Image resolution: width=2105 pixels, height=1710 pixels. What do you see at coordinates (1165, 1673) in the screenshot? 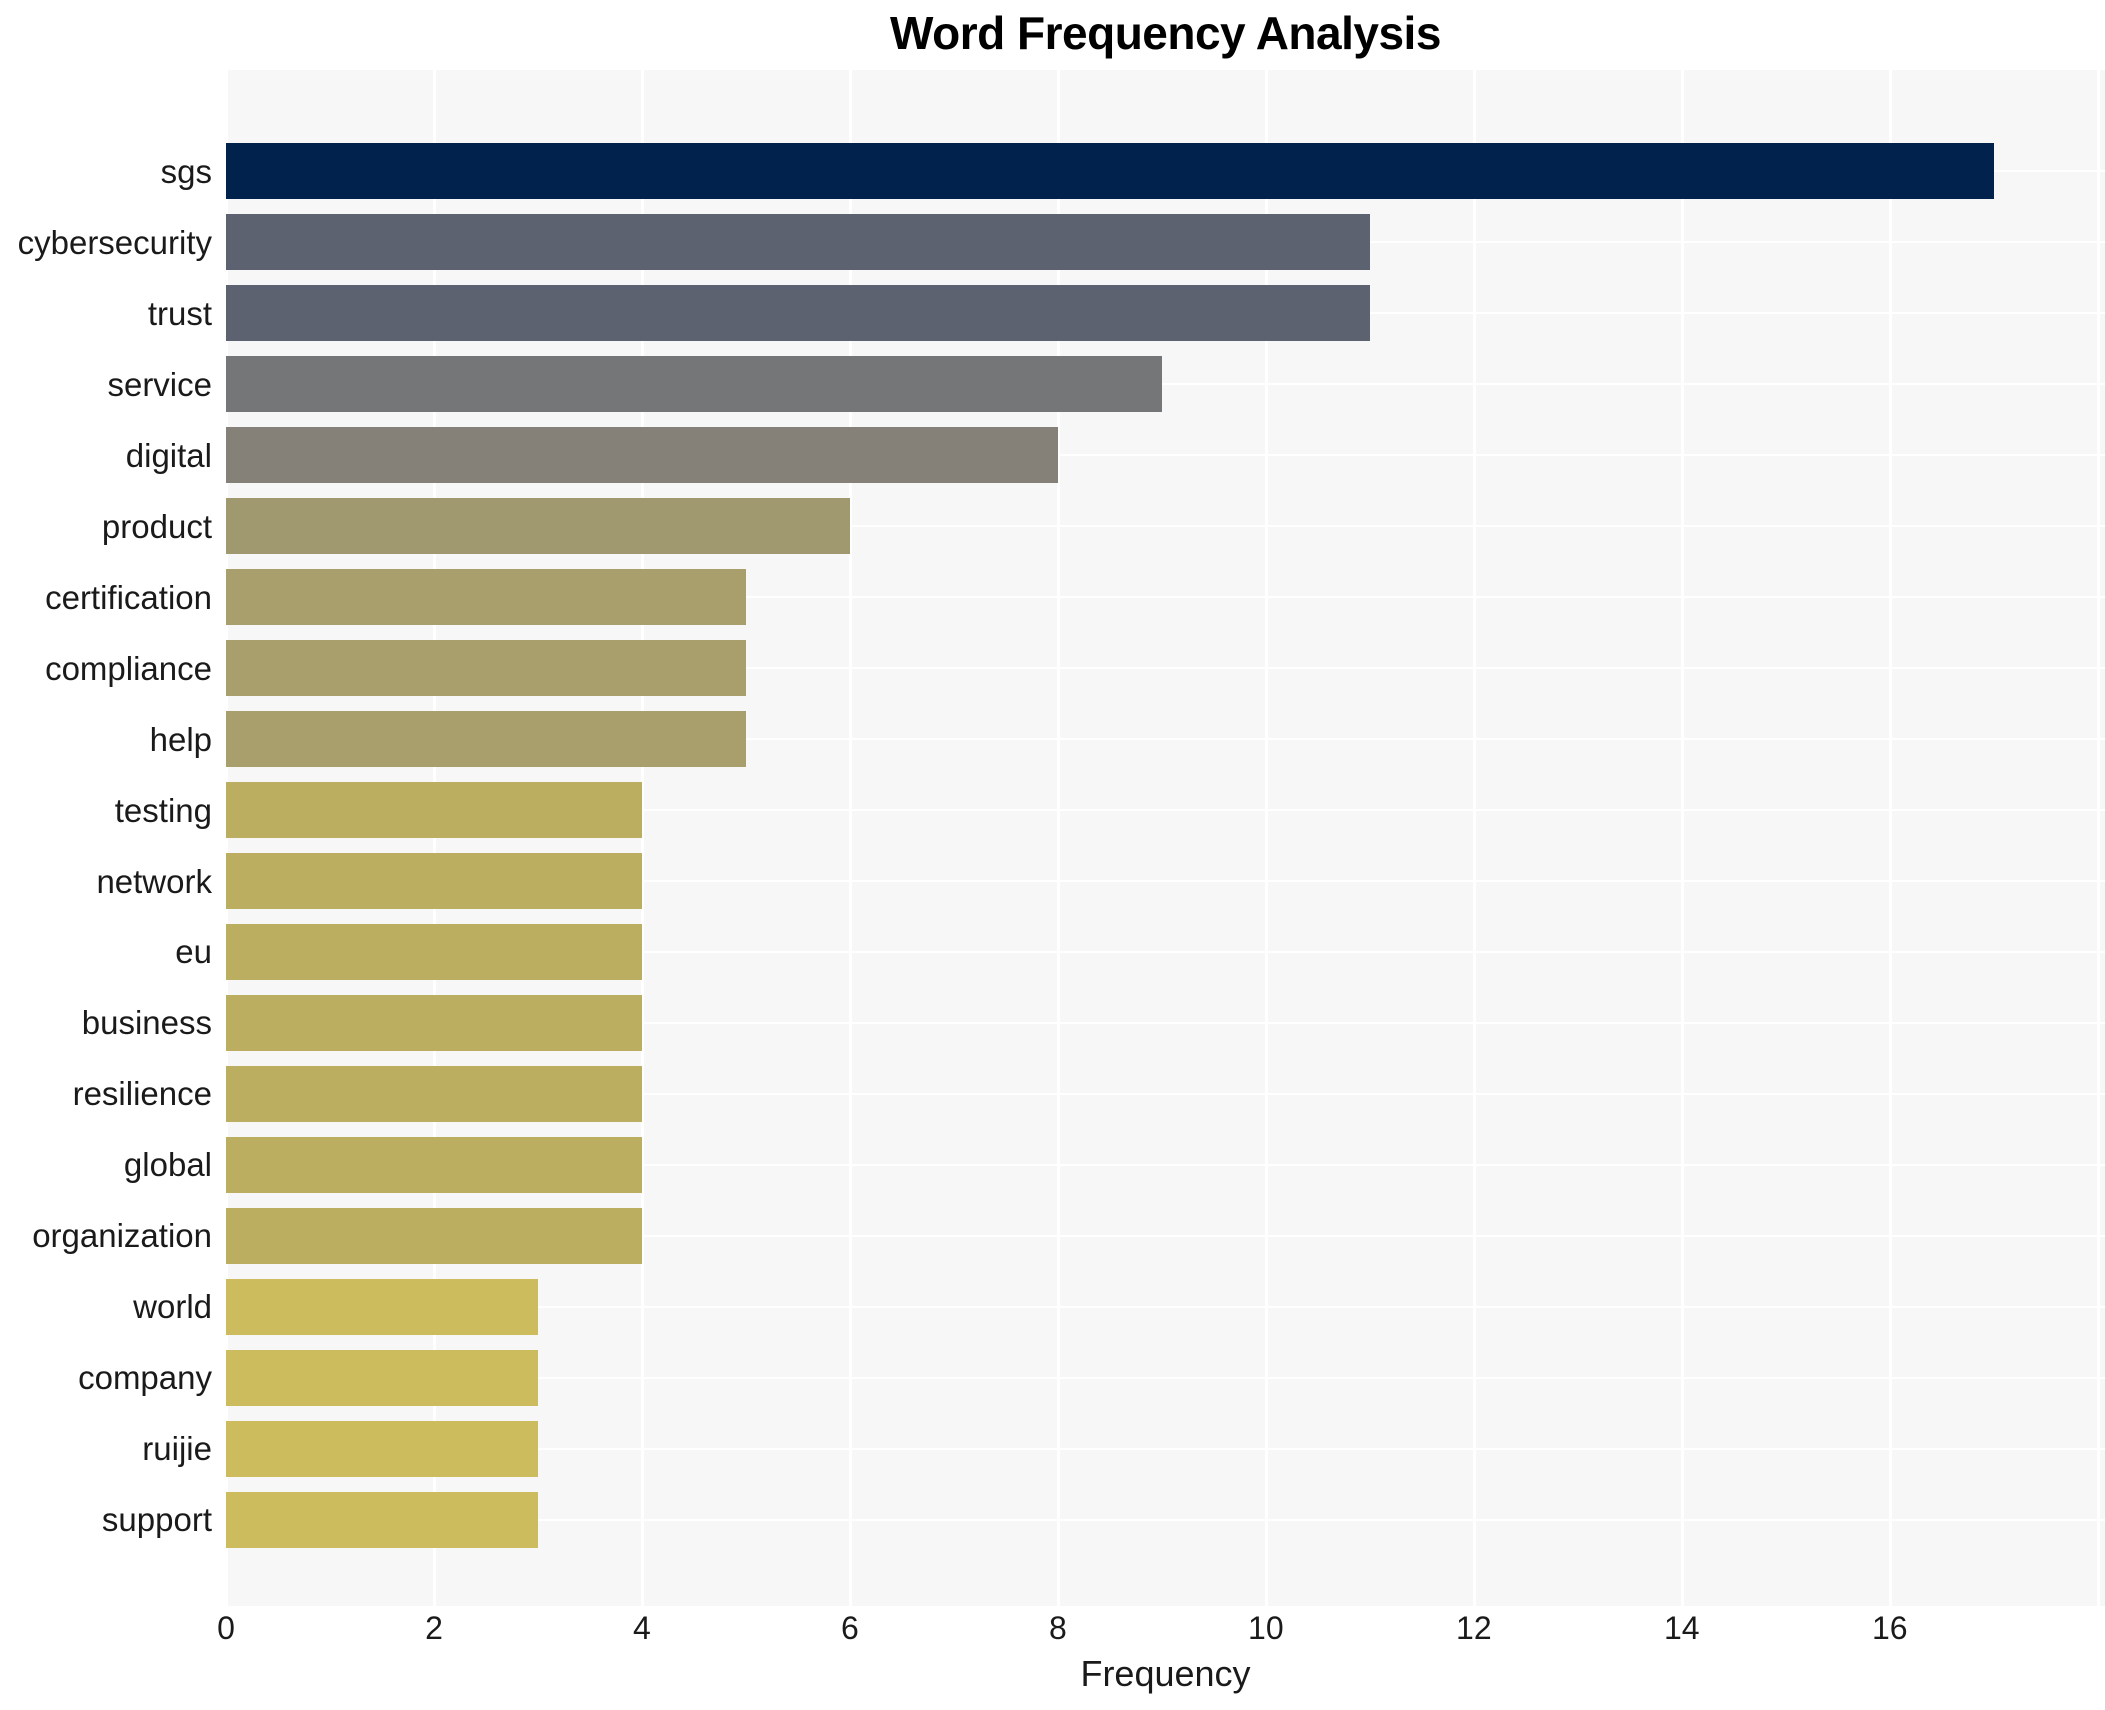
I see `x-axis-title: Frequency` at bounding box center [1165, 1673].